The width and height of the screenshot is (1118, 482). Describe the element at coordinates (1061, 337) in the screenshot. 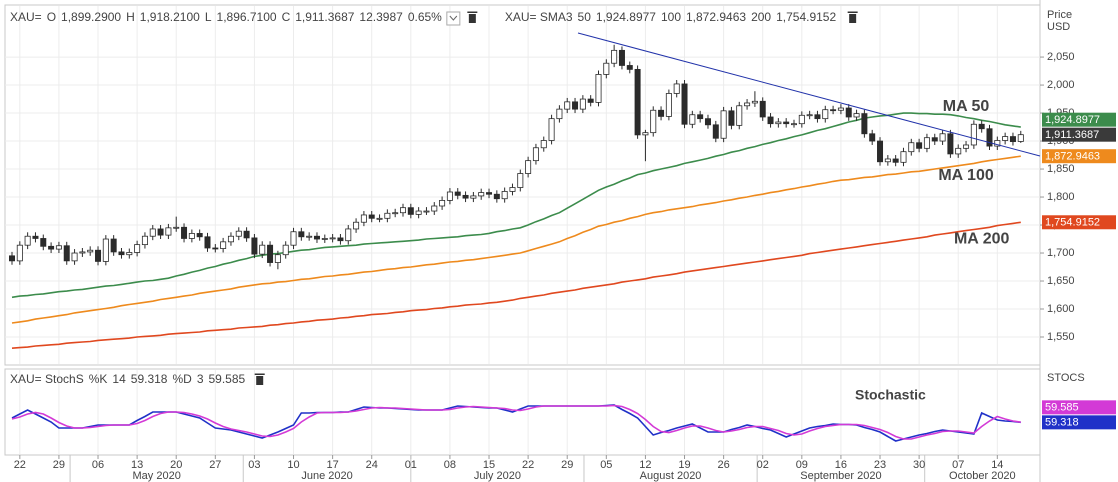

I see `y-tick-label: 1,550` at that location.